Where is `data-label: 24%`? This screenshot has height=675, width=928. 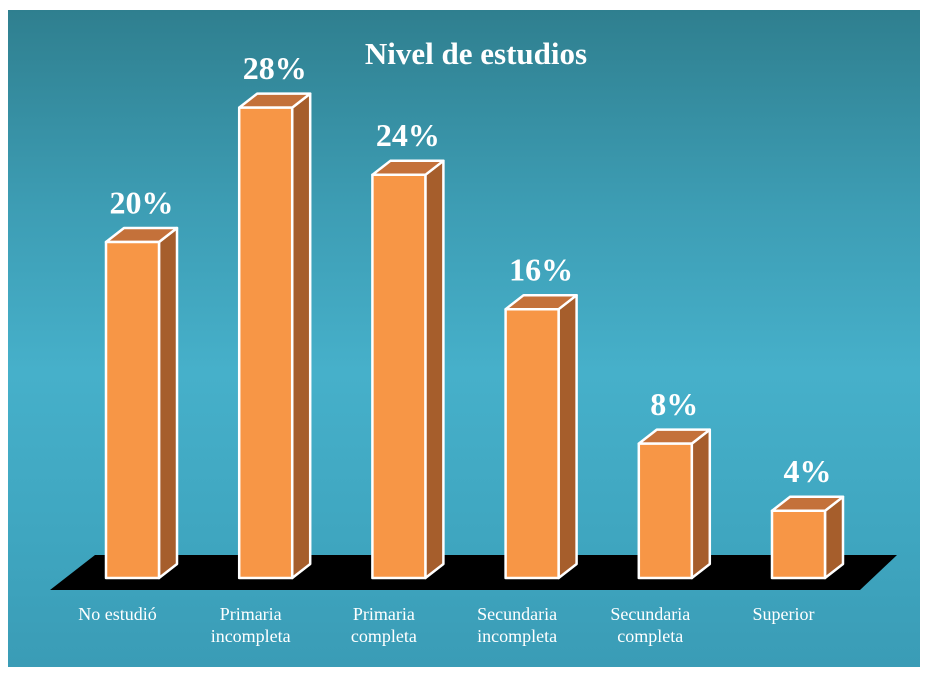
data-label: 24% is located at coordinates (408, 135).